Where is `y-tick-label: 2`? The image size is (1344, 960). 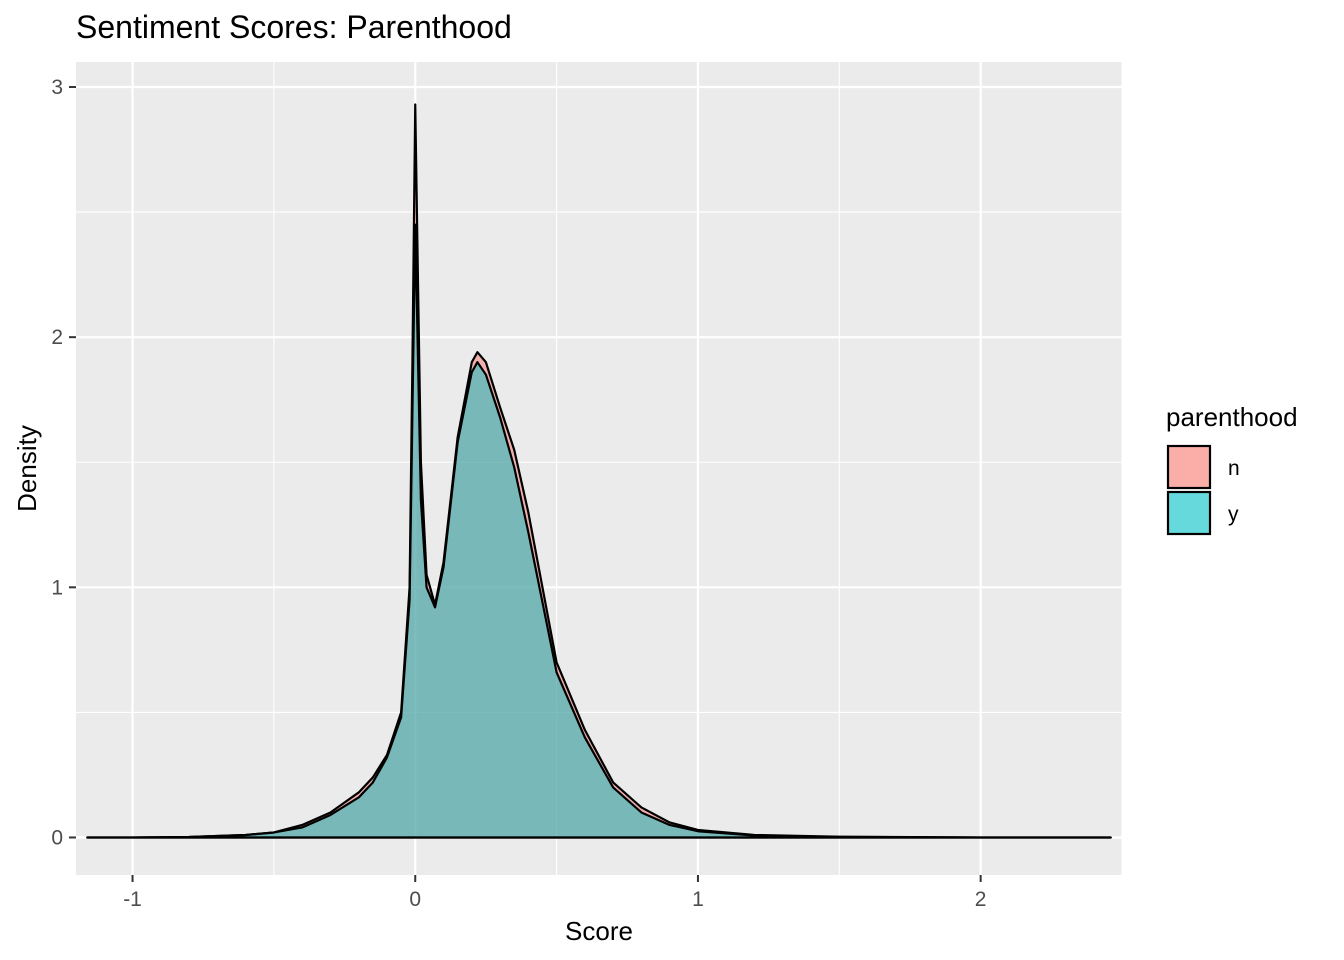
y-tick-label: 2 is located at coordinates (57, 337).